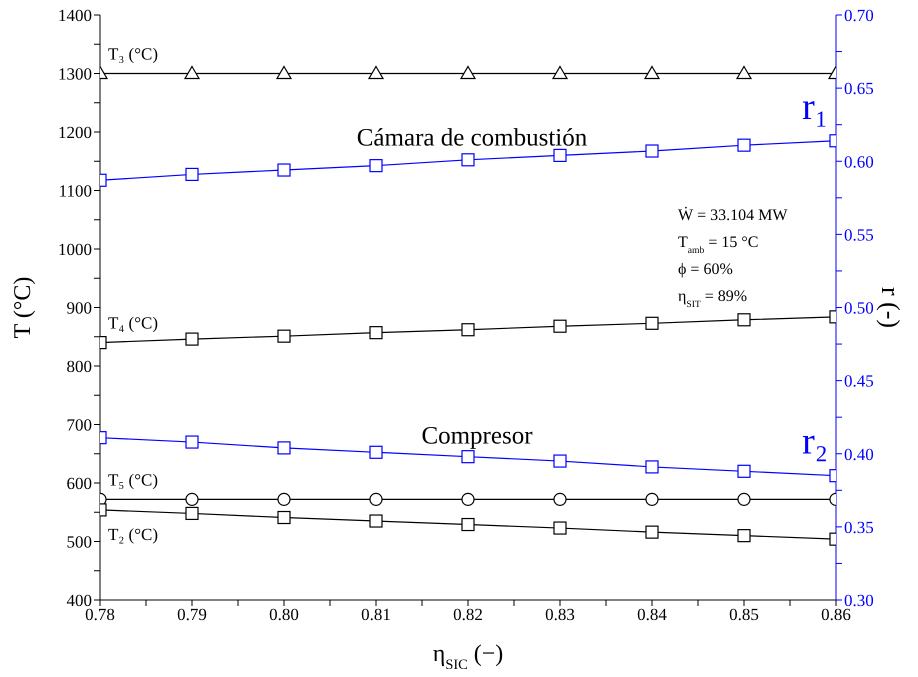 Image resolution: width=918 pixels, height=677 pixels. What do you see at coordinates (75, 250) in the screenshot?
I see `y-tick-label: 1000` at bounding box center [75, 250].